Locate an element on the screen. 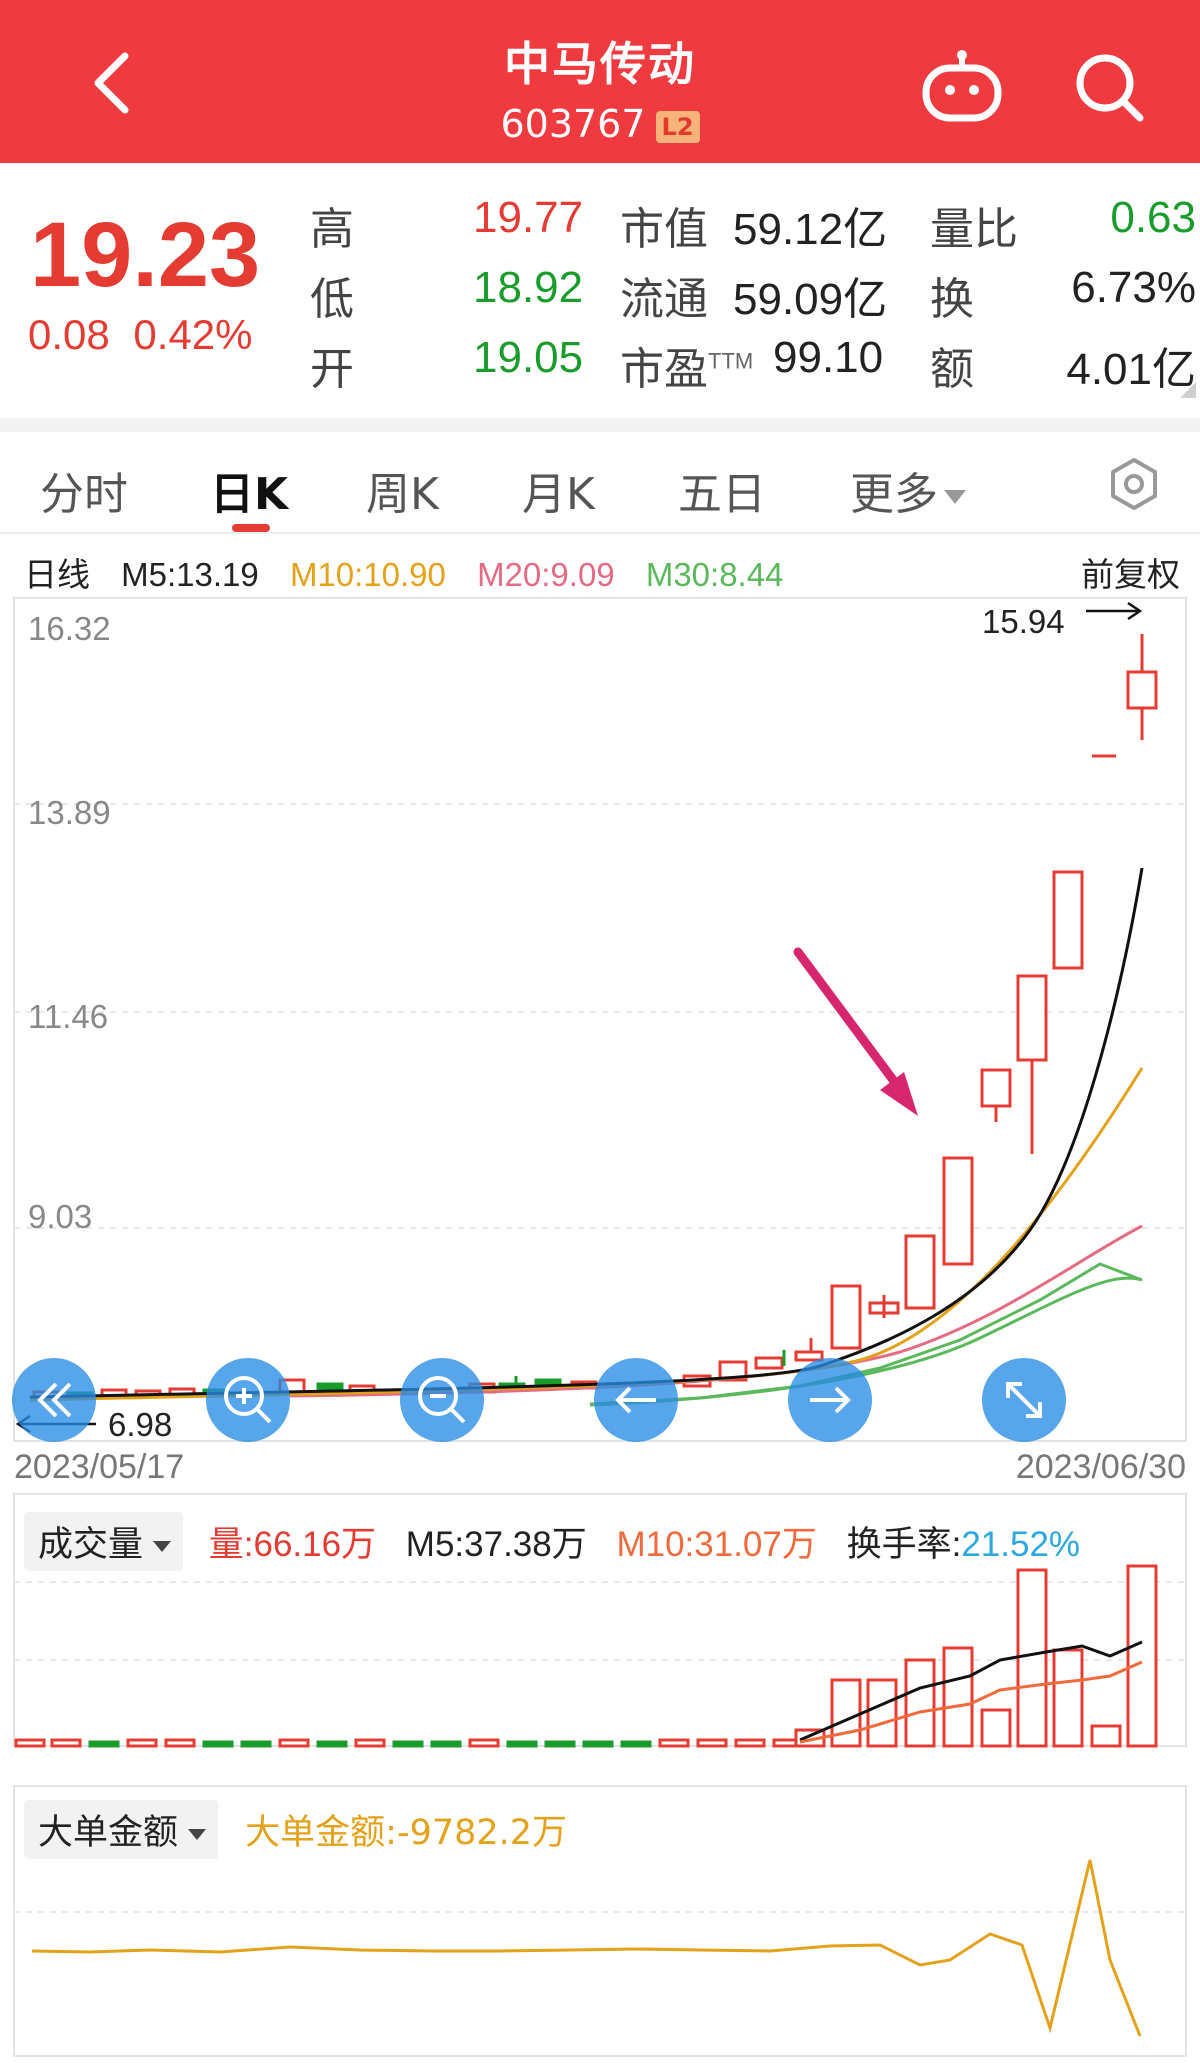 The height and width of the screenshot is (2063, 1200). expand-corner-icon is located at coordinates (1188, 390).